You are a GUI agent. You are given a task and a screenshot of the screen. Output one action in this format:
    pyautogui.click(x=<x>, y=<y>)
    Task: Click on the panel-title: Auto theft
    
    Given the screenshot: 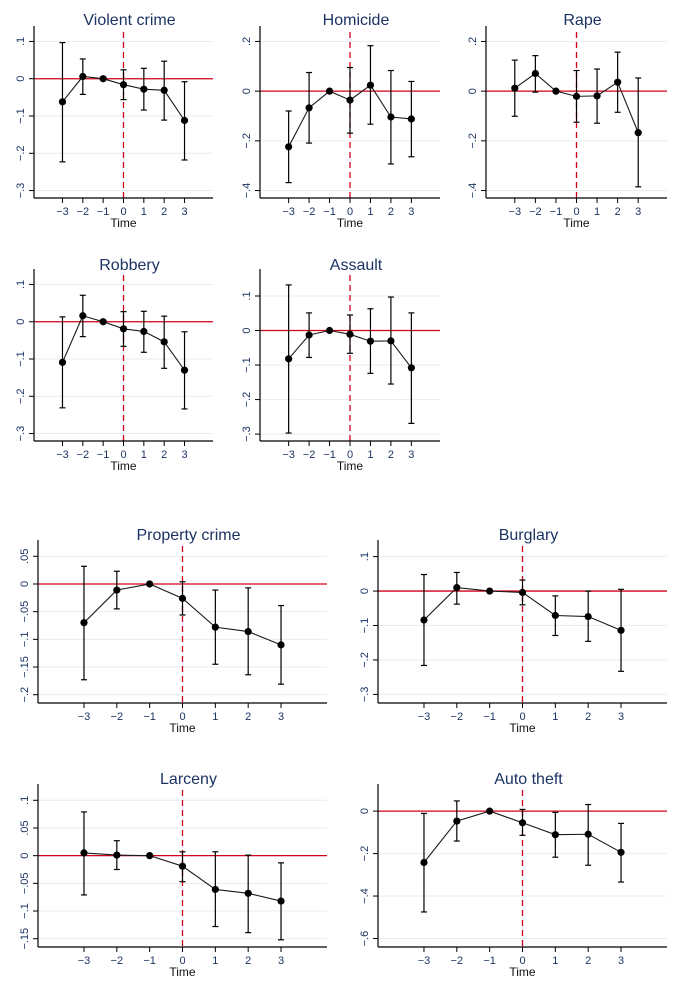 What is the action you would take?
    pyautogui.click(x=528, y=779)
    